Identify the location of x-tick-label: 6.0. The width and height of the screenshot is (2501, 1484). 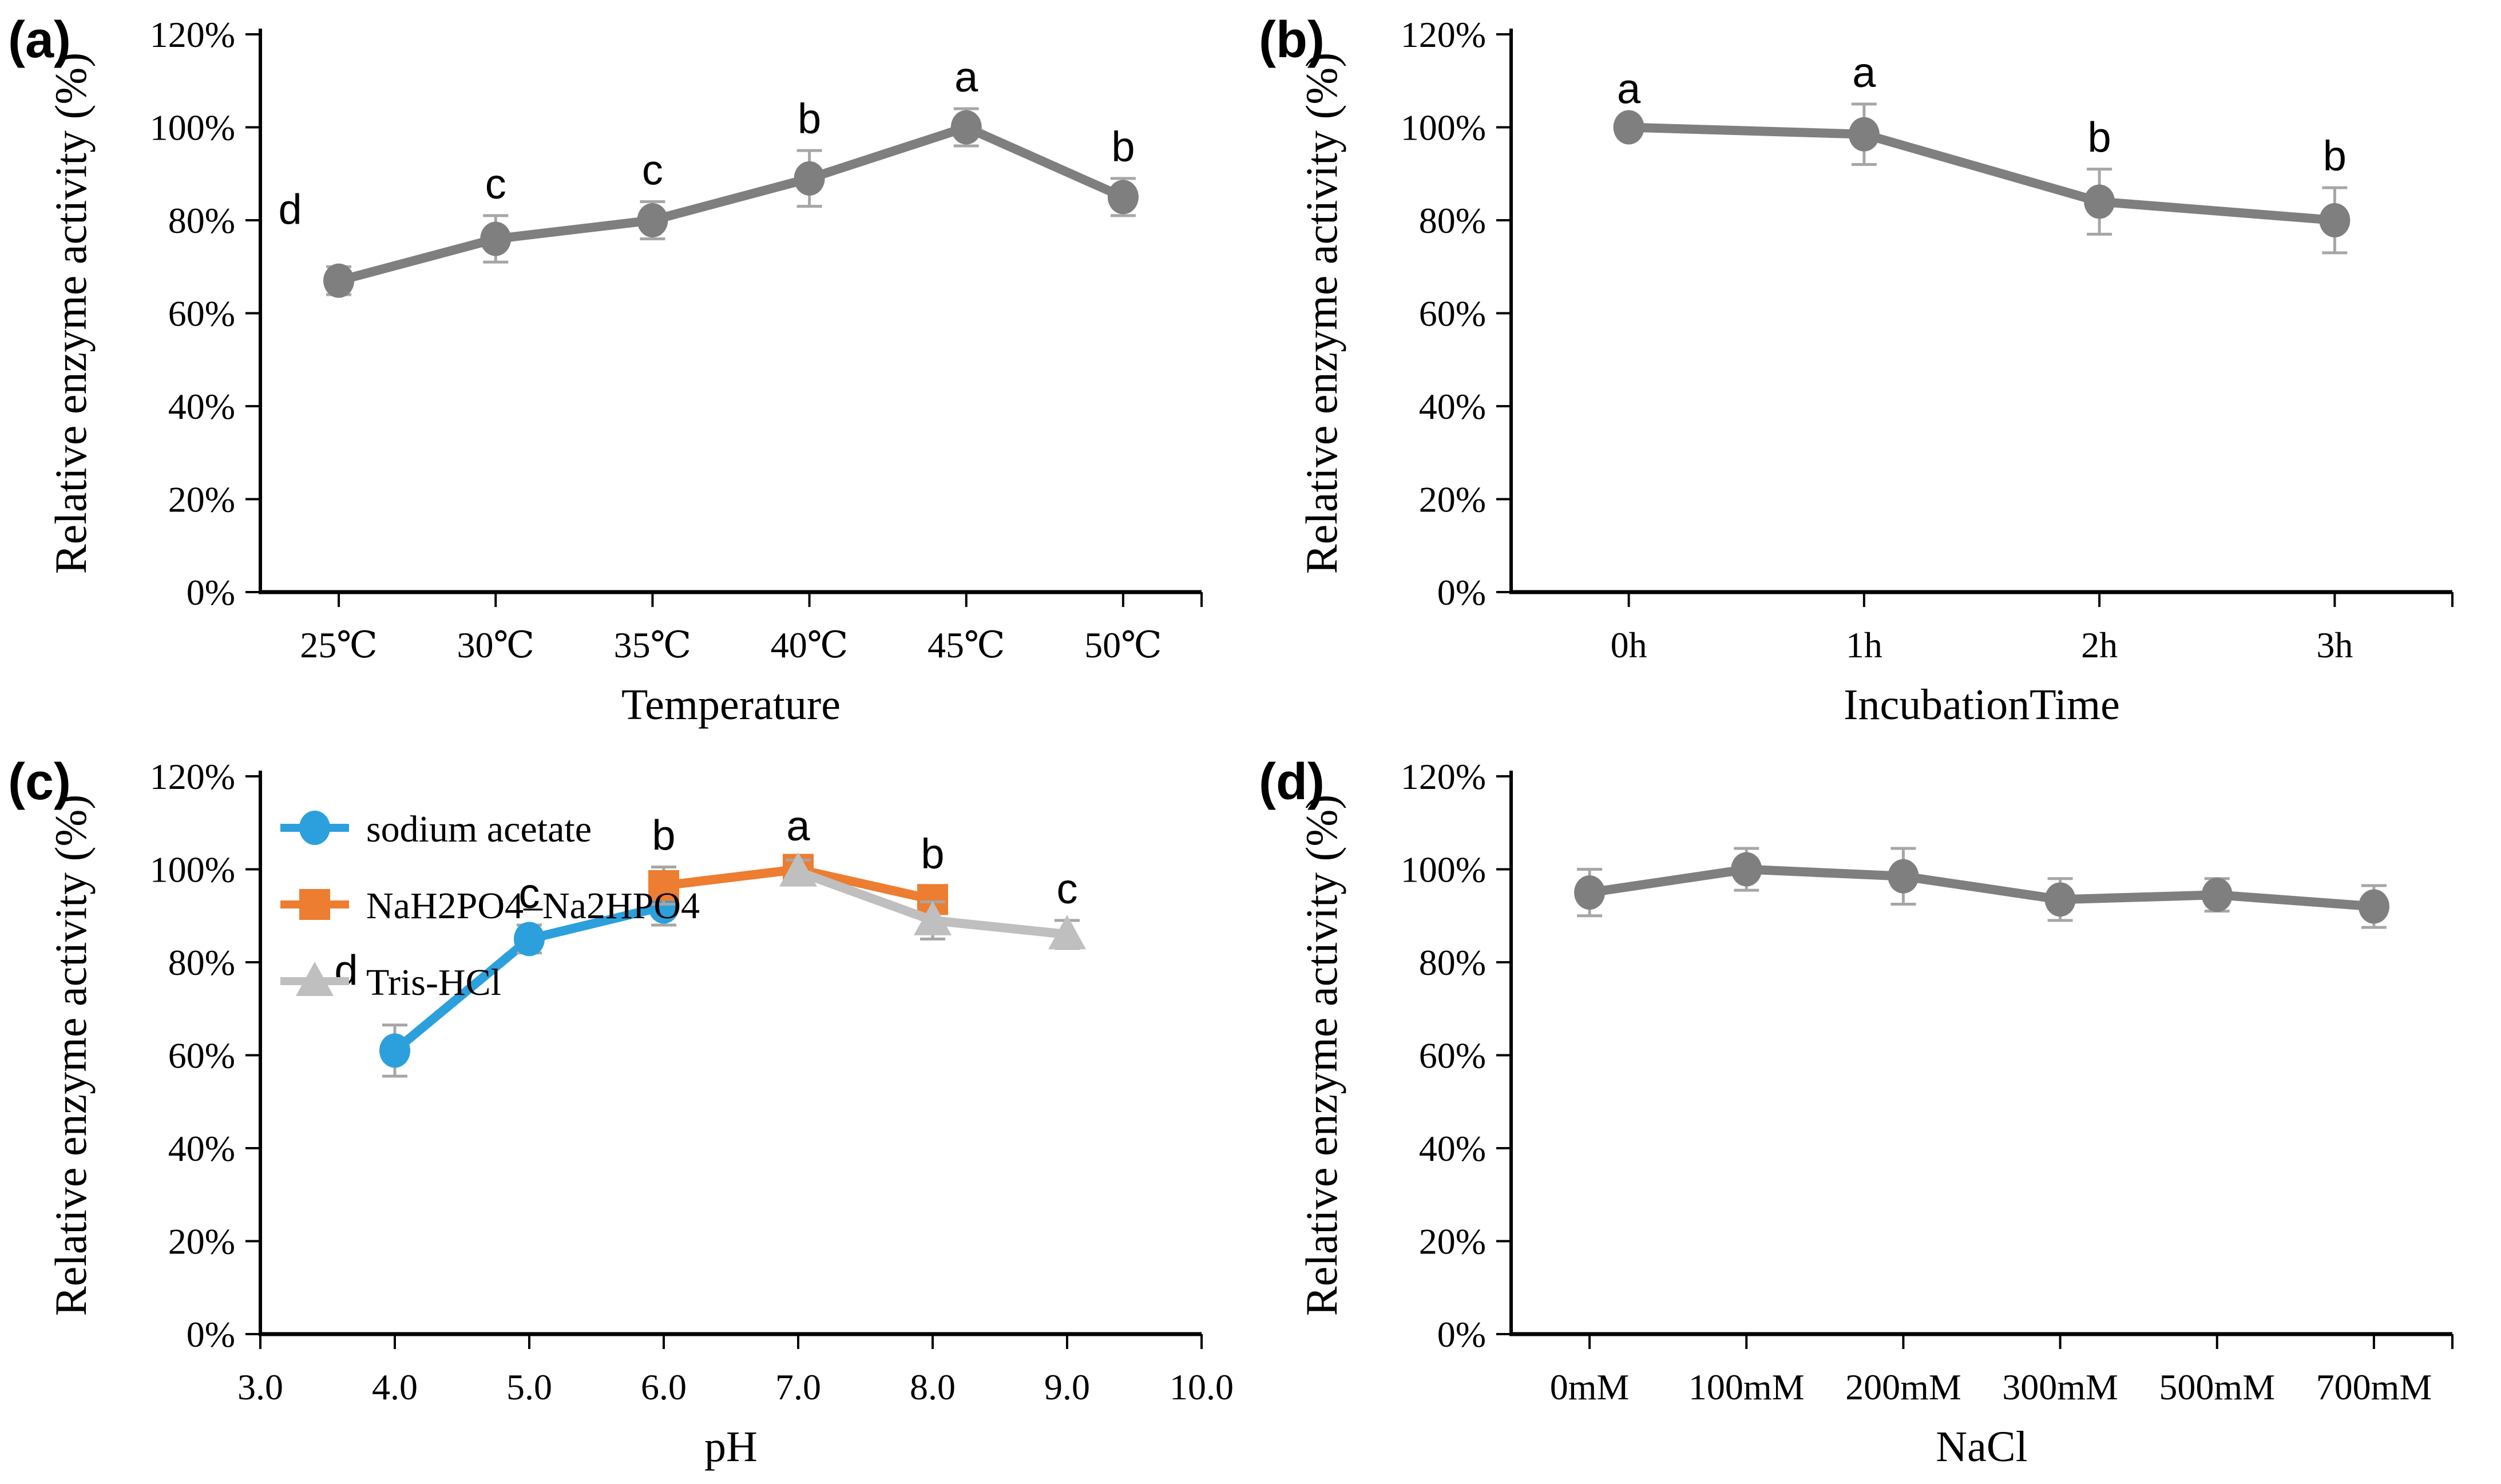
(664, 1387).